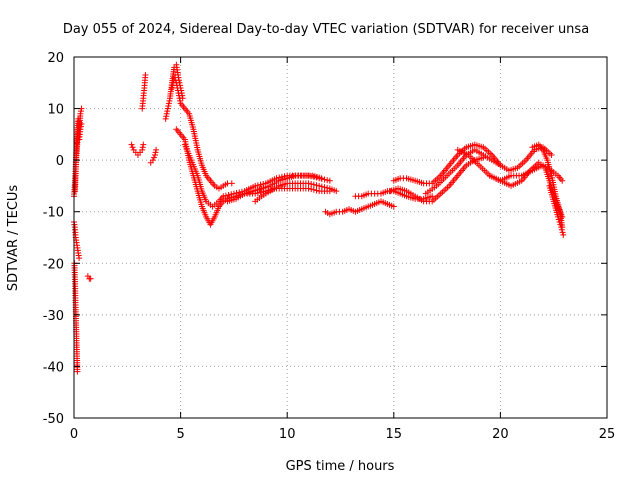 The width and height of the screenshot is (640, 480). Describe the element at coordinates (13, 238) in the screenshot. I see `y-axis-label: SDTVAR / TECUs` at that location.